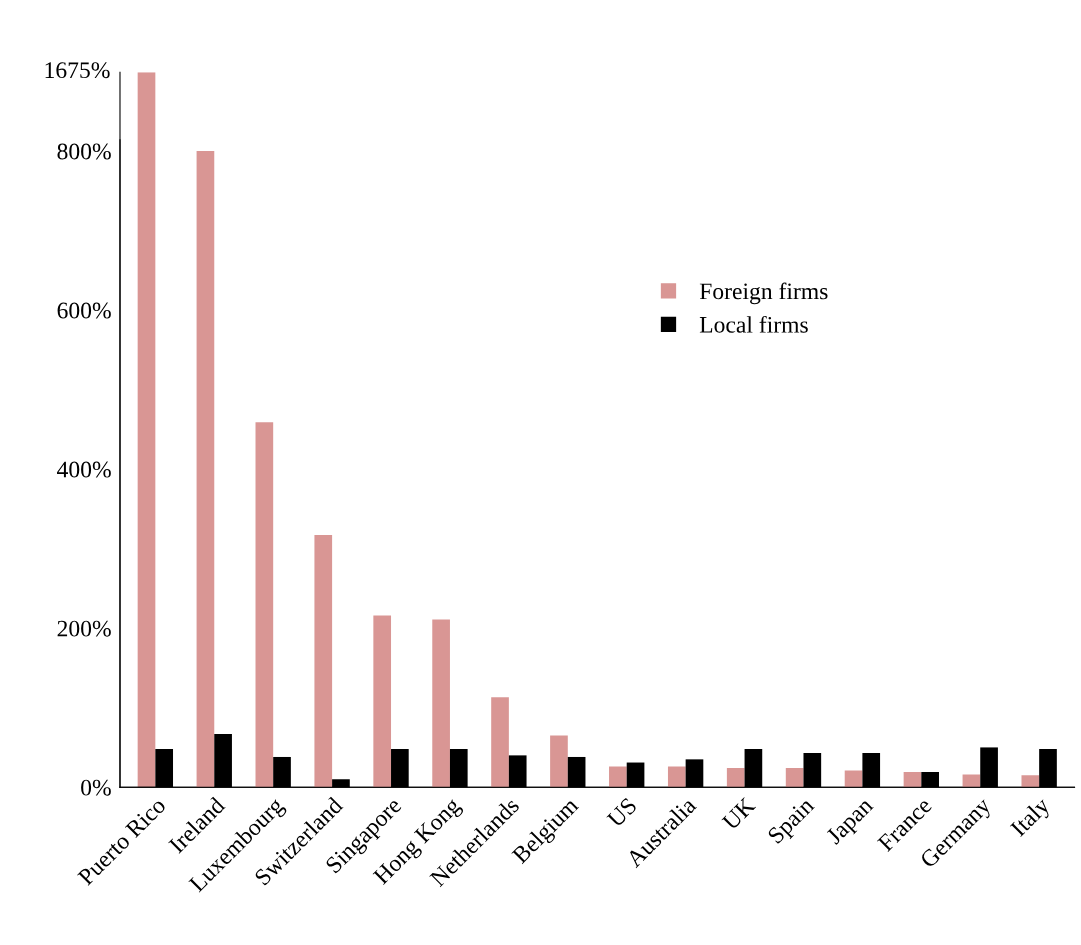  Describe the element at coordinates (753, 324) in the screenshot. I see `legend-label: Local firms` at that location.